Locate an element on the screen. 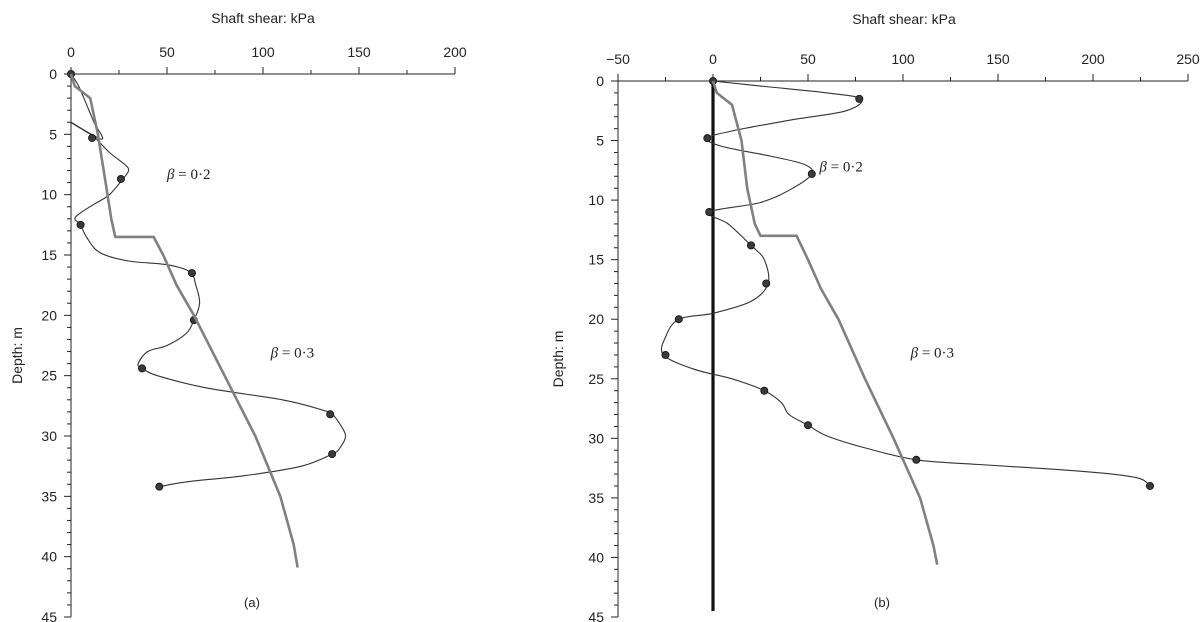 Image resolution: width=1201 pixels, height=622 pixels. beta-profile-line is located at coordinates (825, 322).